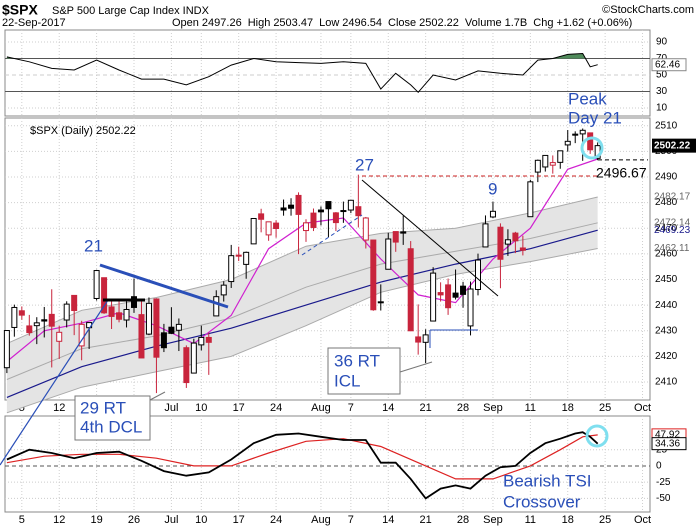 The width and height of the screenshot is (696, 528). I want to click on y-tick-label: 2450, so click(666, 279).